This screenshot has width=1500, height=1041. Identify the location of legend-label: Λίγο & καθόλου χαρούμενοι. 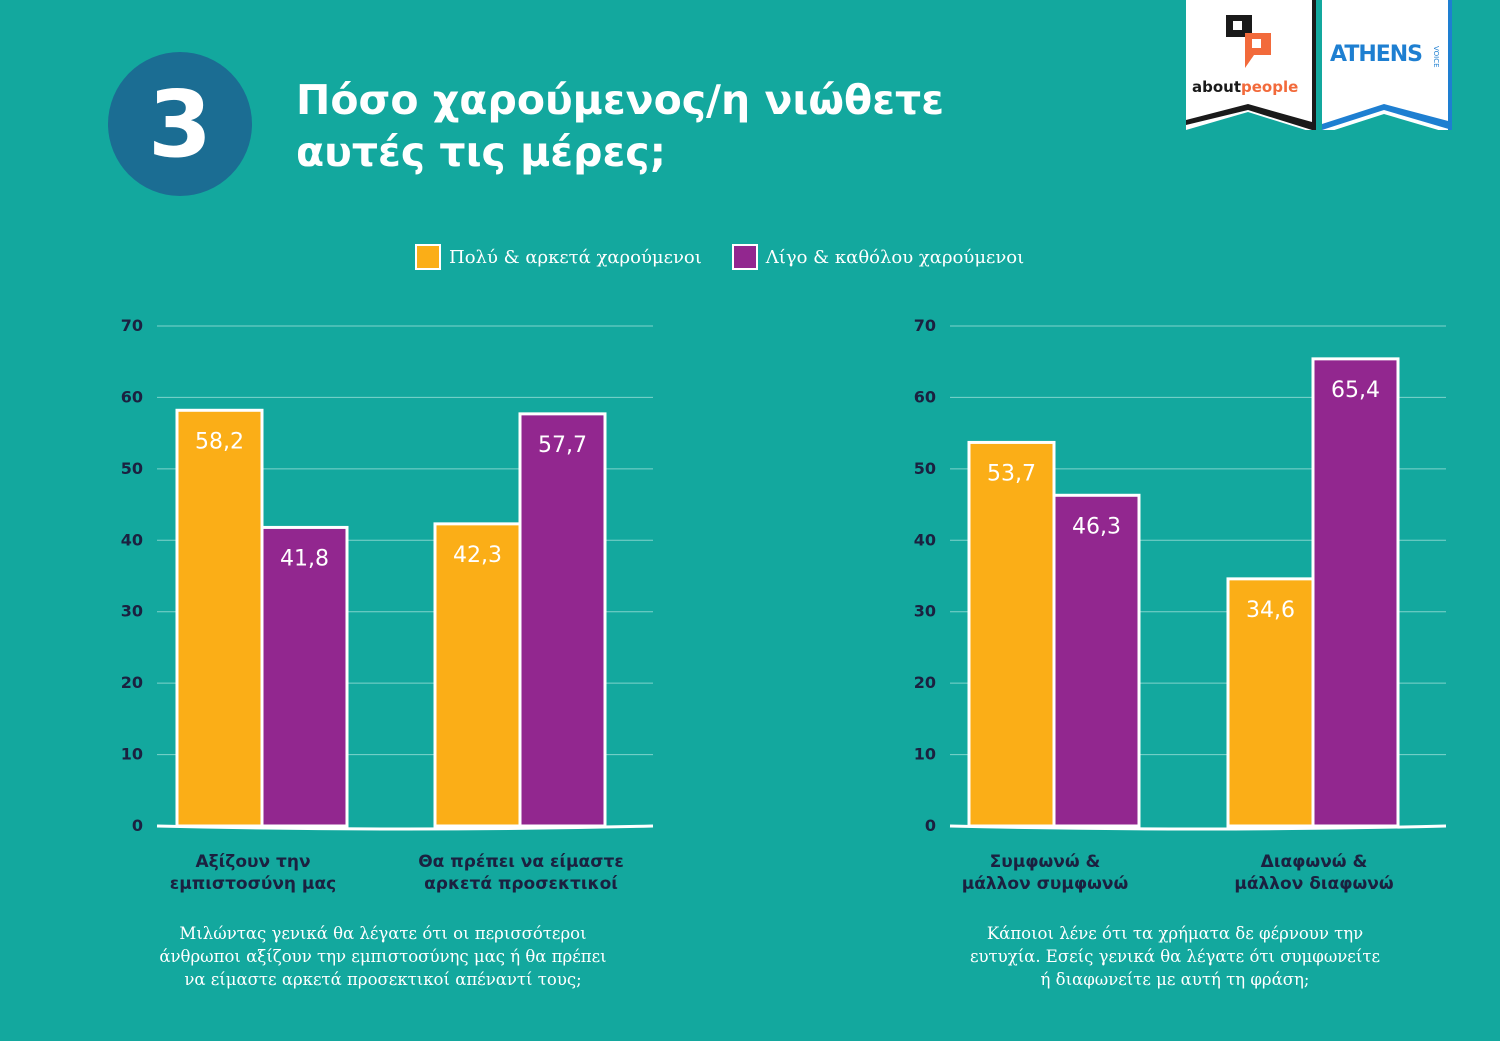
(895, 257).